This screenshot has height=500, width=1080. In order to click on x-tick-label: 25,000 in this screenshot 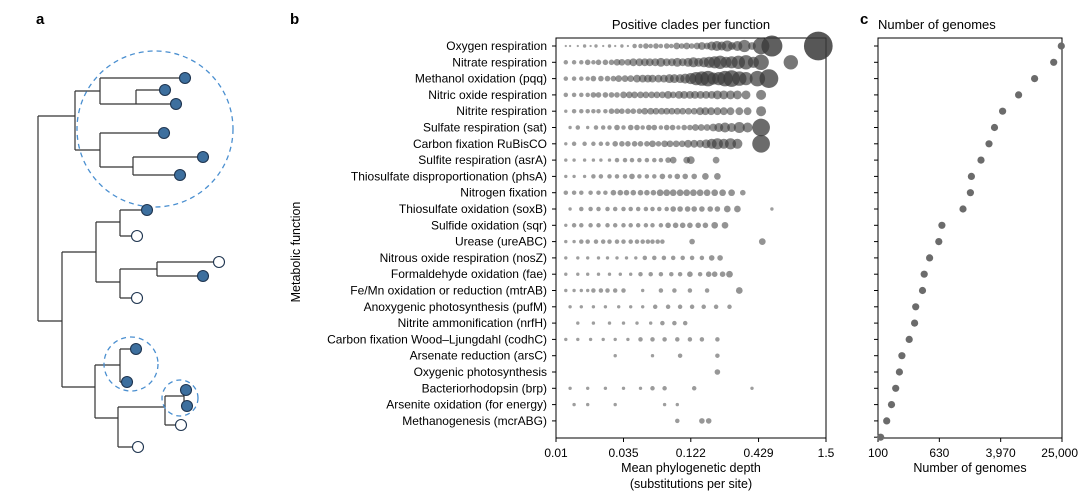, I will do `click(1059, 453)`.